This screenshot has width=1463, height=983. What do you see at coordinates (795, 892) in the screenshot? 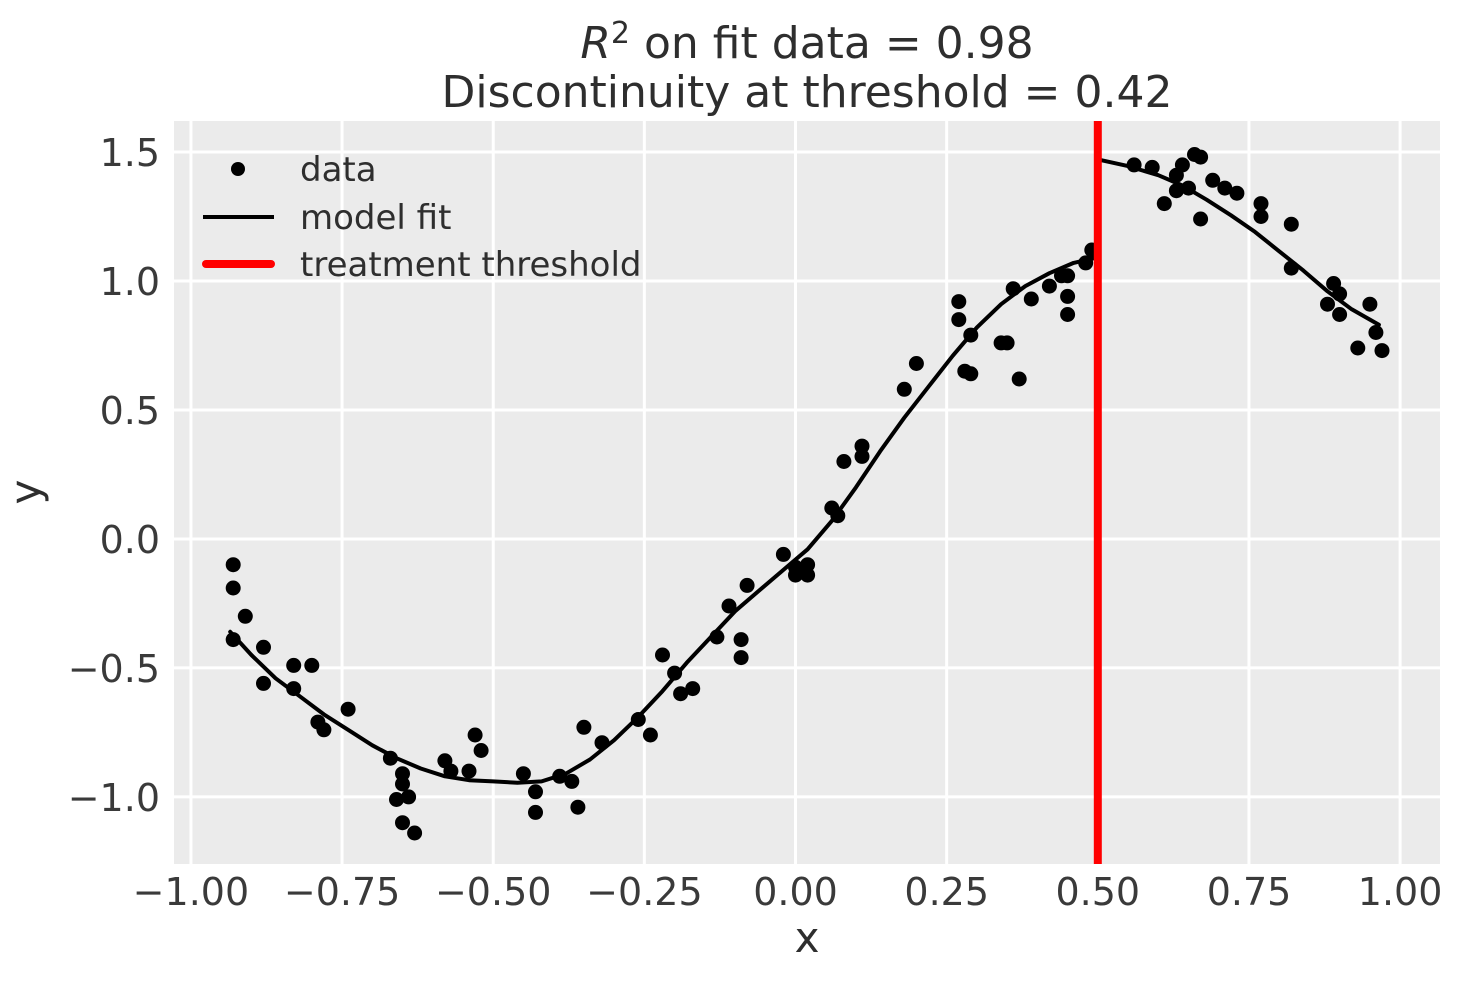
I see `x-tick-label: 0.00` at bounding box center [795, 892].